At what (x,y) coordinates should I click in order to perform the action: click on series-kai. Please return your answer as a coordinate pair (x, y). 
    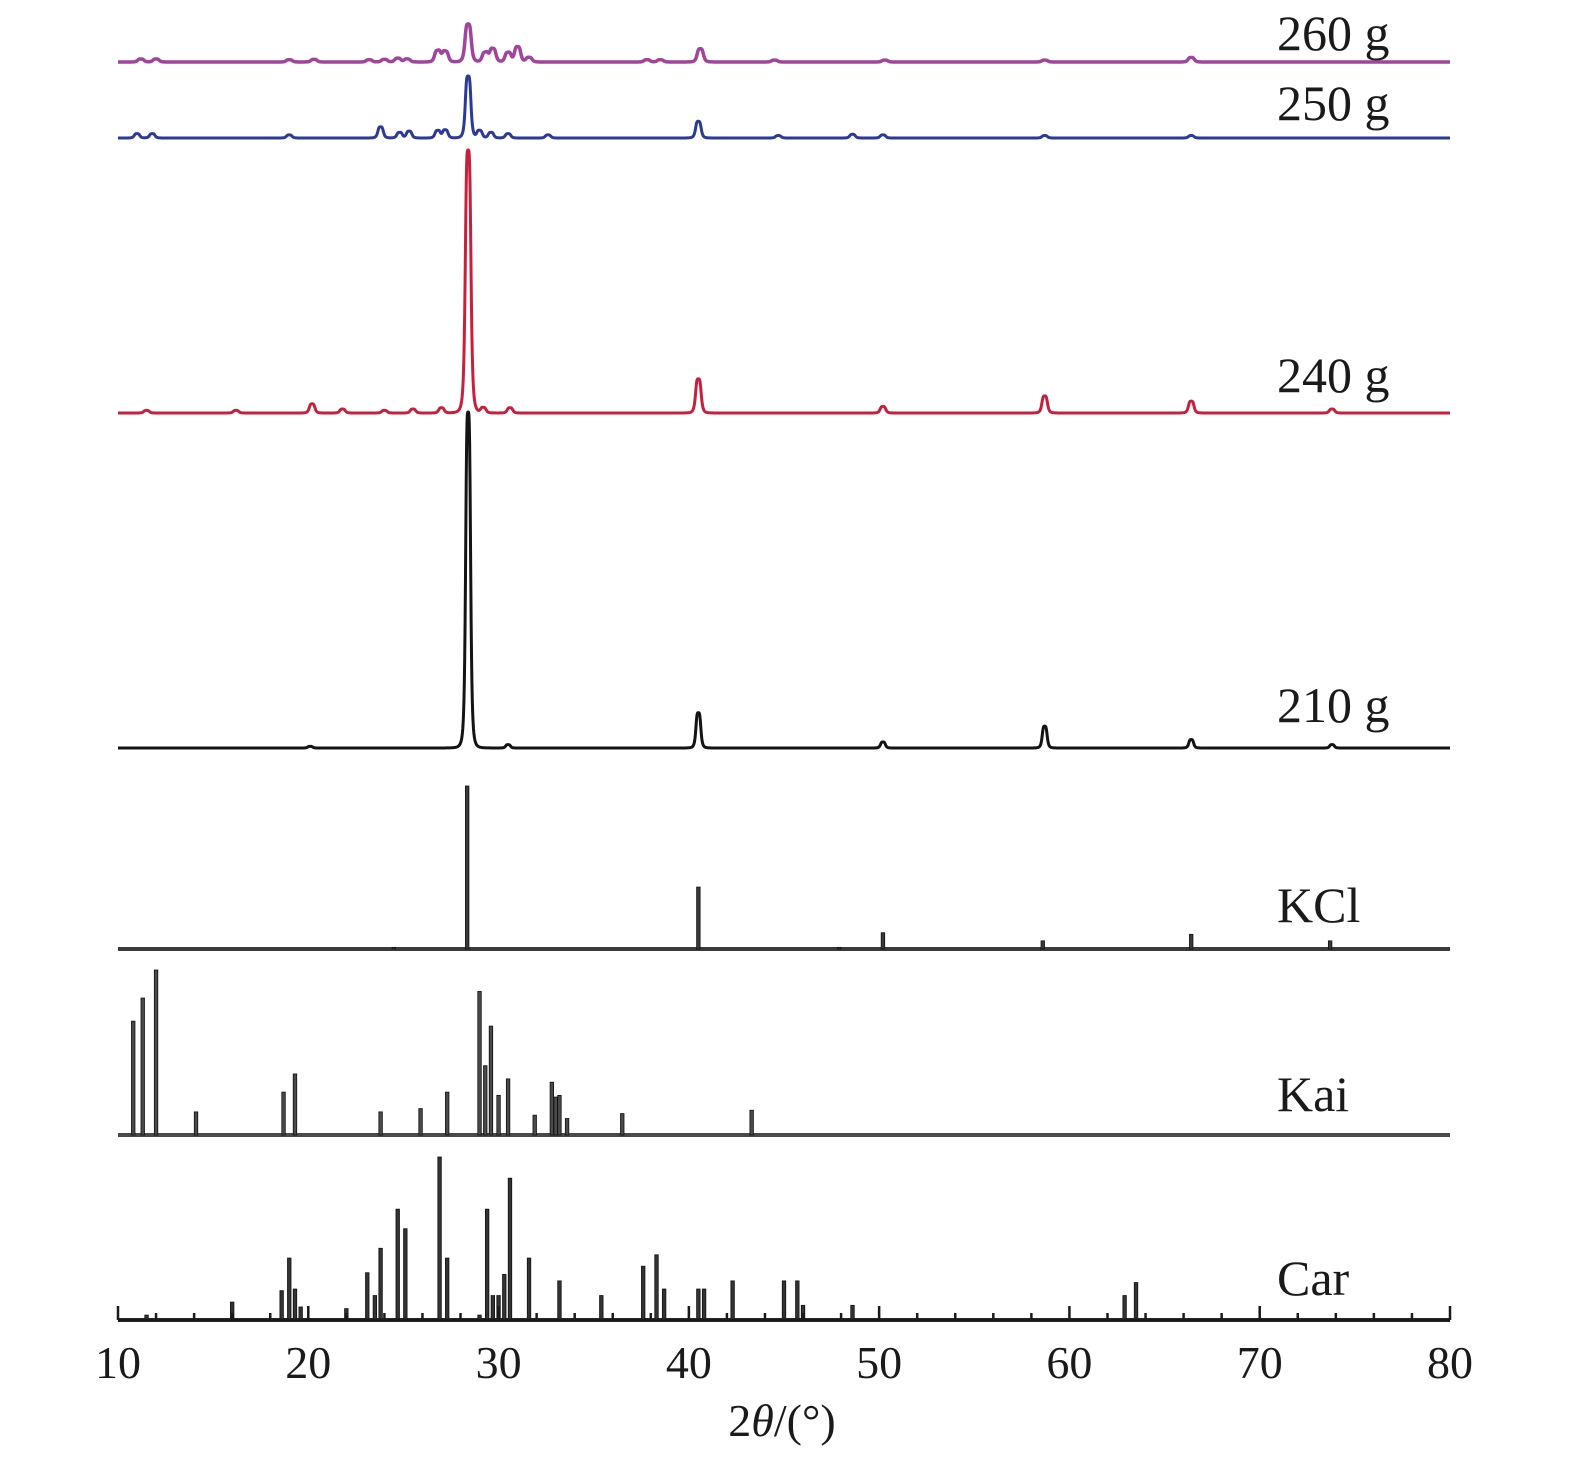
    Looking at the image, I should click on (784, 1053).